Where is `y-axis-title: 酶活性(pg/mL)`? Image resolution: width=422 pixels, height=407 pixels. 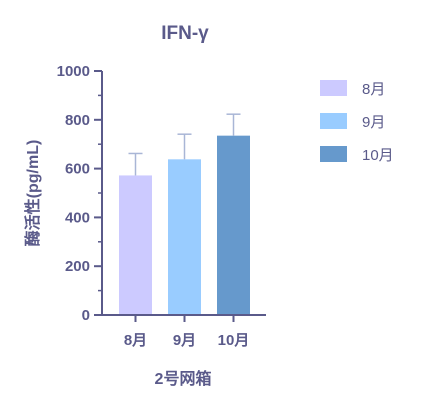
y-axis-title: 酶活性(pg/mL) is located at coordinates (32, 193).